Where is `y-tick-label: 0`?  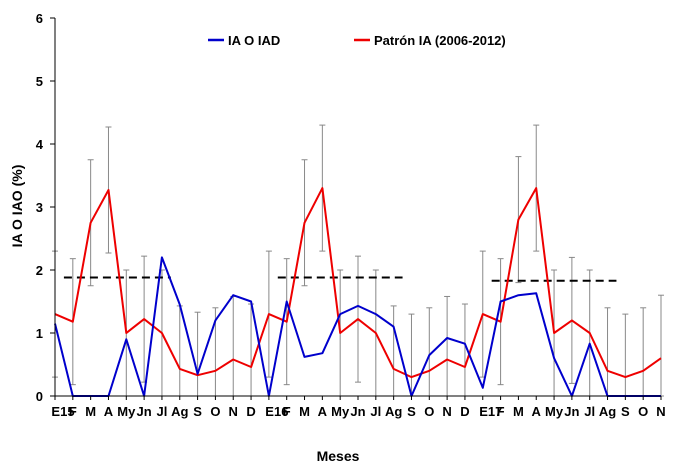
y-tick-label: 0 is located at coordinates (39, 396).